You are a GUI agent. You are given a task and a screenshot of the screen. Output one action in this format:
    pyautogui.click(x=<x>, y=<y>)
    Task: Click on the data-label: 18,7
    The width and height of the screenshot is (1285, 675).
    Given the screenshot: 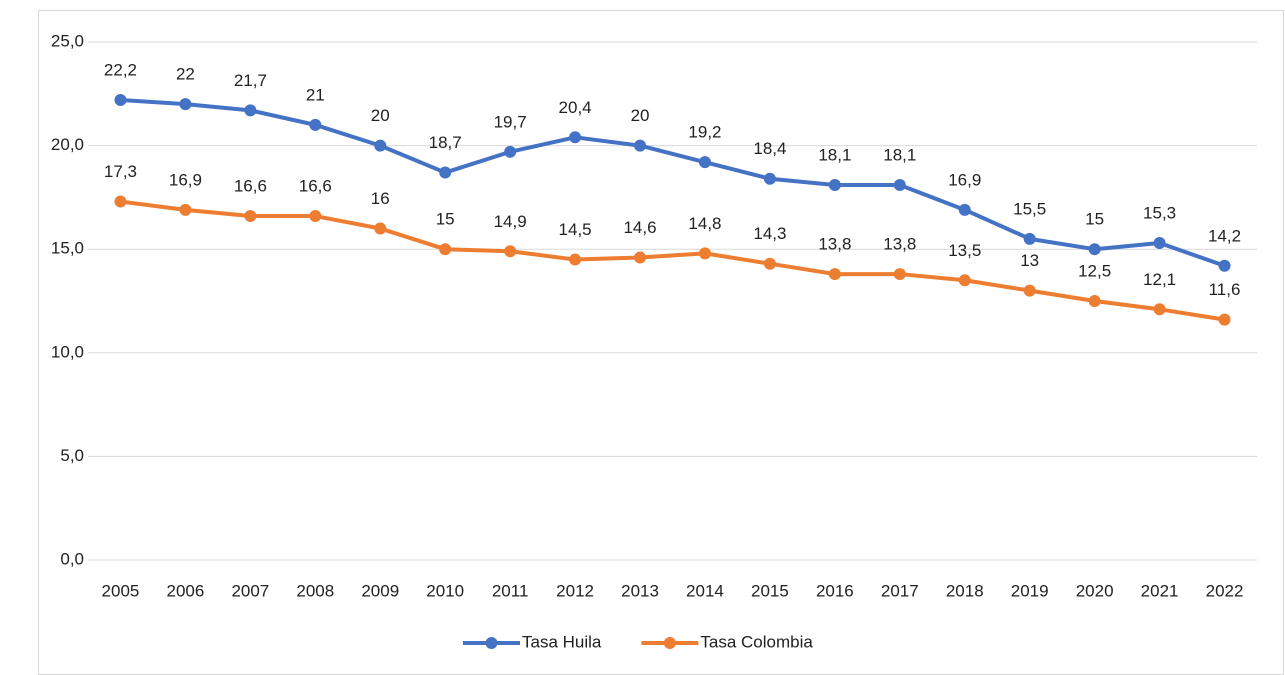 What is the action you would take?
    pyautogui.click(x=445, y=142)
    